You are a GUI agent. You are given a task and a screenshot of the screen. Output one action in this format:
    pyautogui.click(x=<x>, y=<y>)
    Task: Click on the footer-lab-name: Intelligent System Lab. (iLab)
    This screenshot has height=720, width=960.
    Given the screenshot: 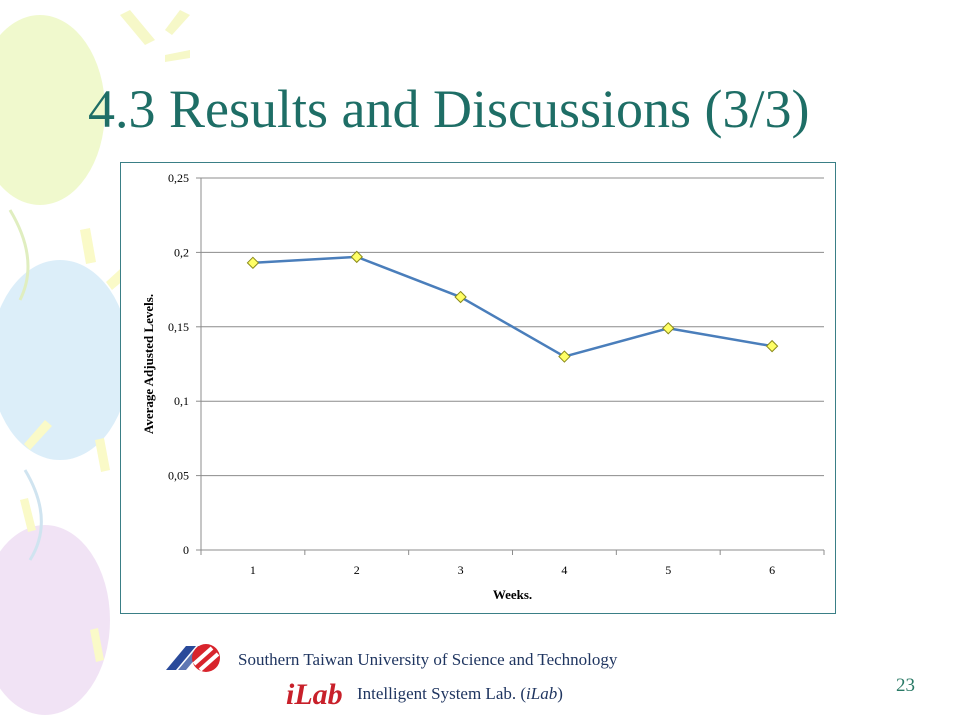 What is the action you would take?
    pyautogui.click(x=460, y=694)
    